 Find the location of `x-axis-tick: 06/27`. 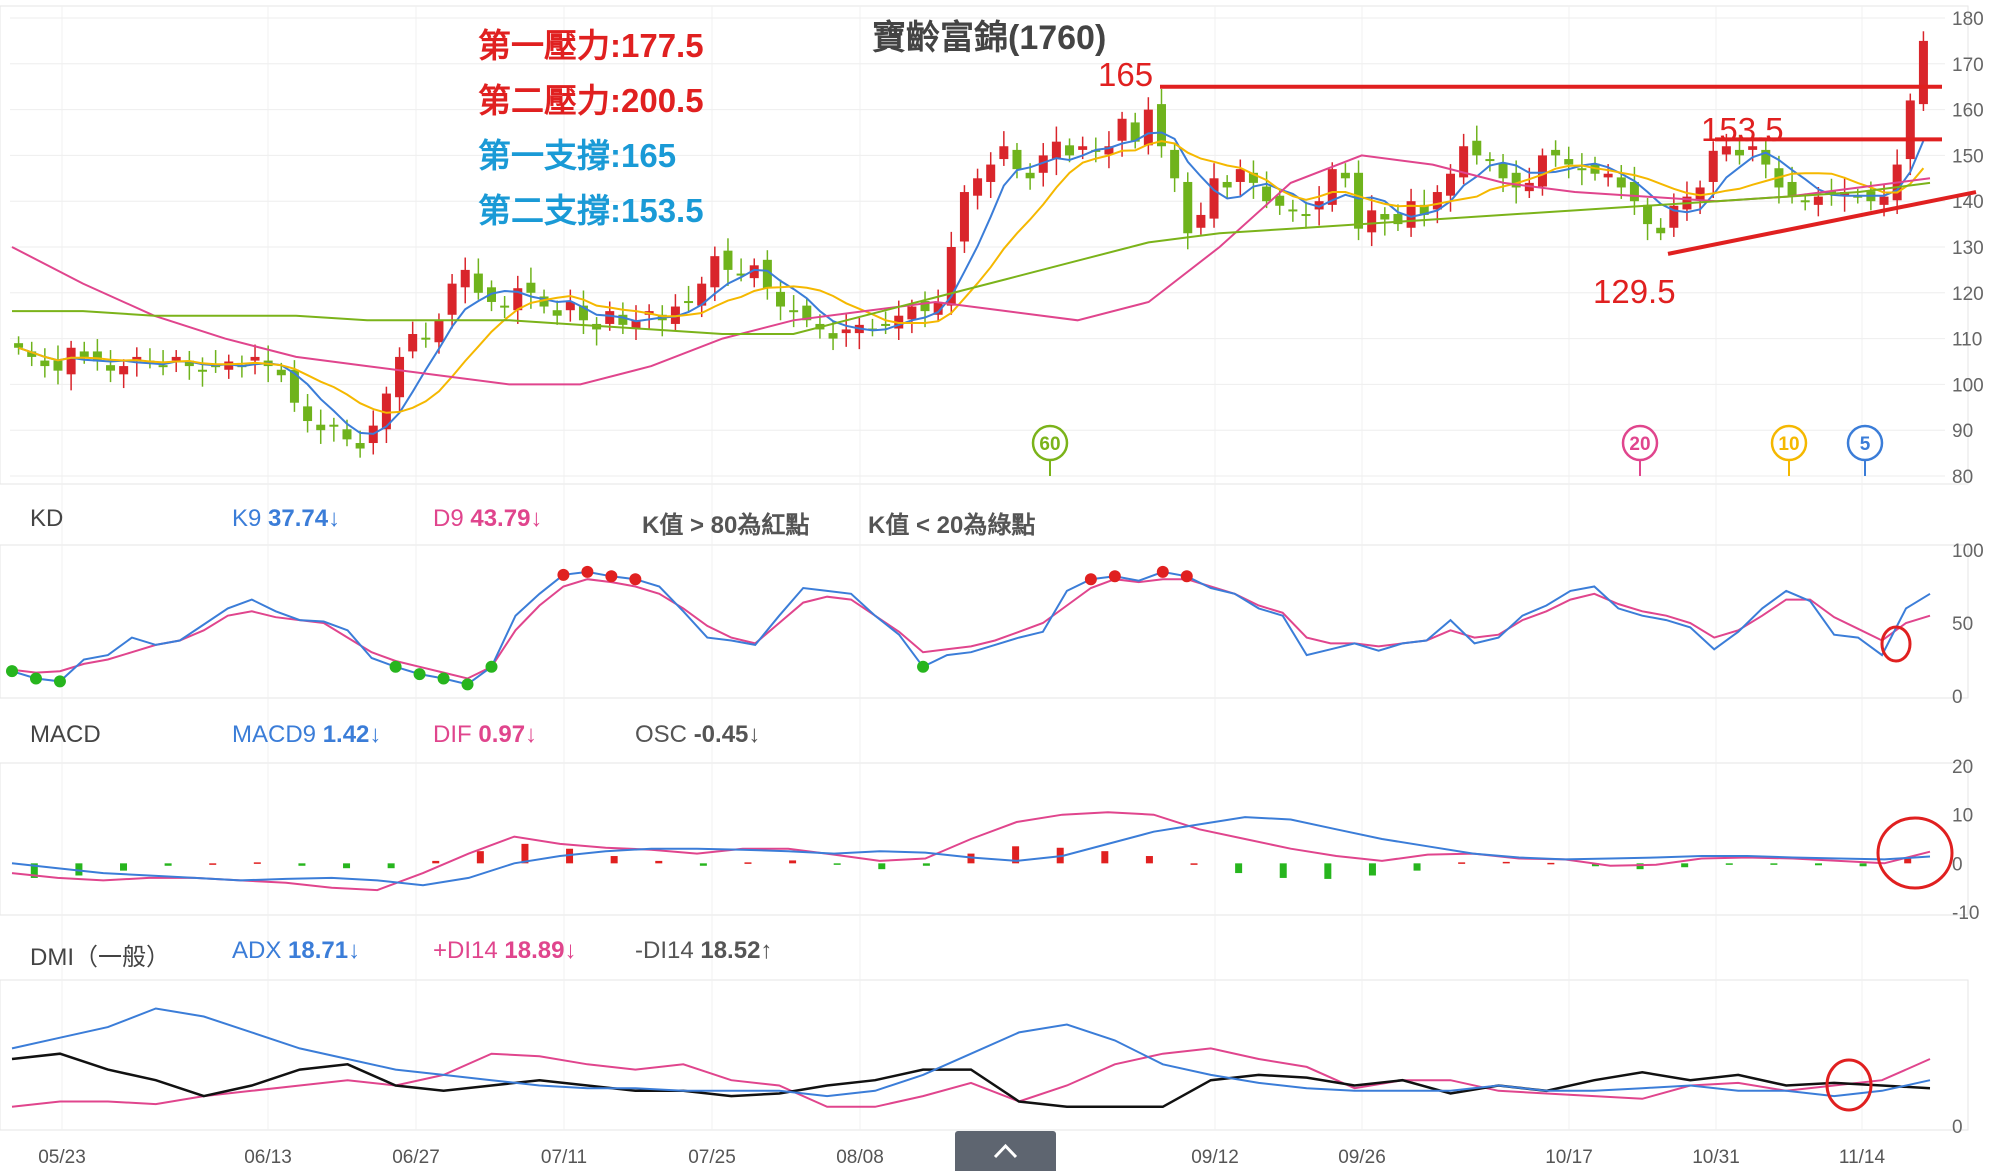

x-axis-tick: 06/27 is located at coordinates (416, 1157).